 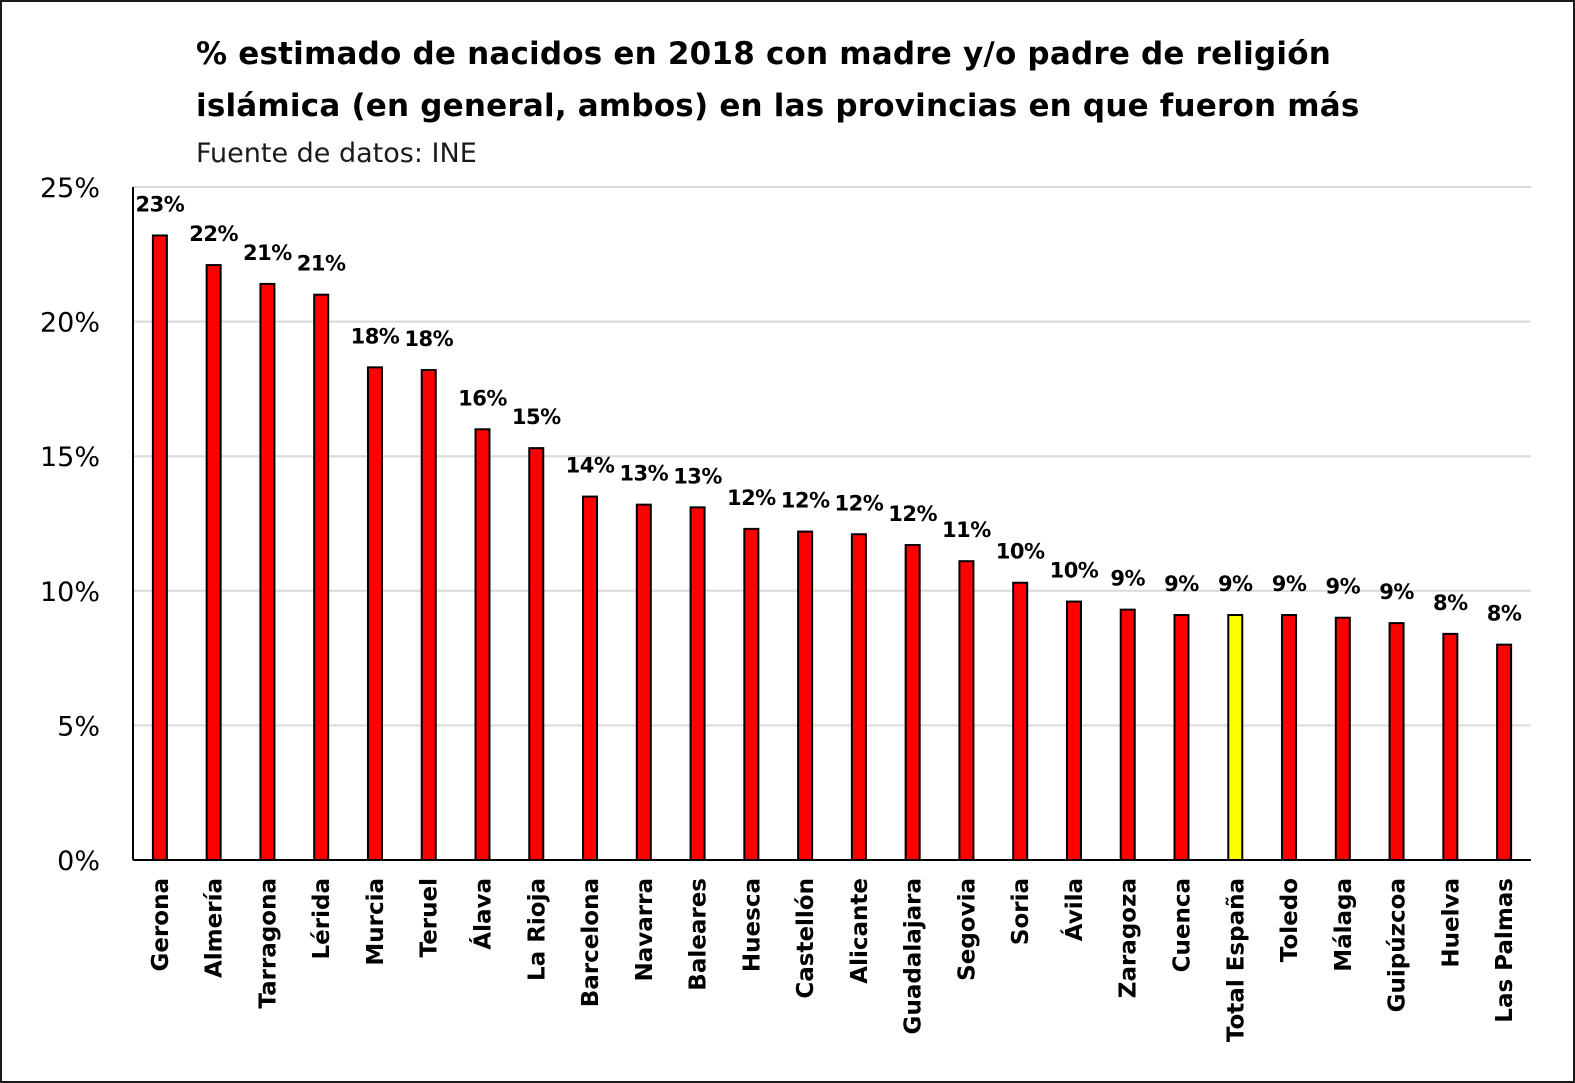 What do you see at coordinates (806, 938) in the screenshot?
I see `x-tick-label: Castellón` at bounding box center [806, 938].